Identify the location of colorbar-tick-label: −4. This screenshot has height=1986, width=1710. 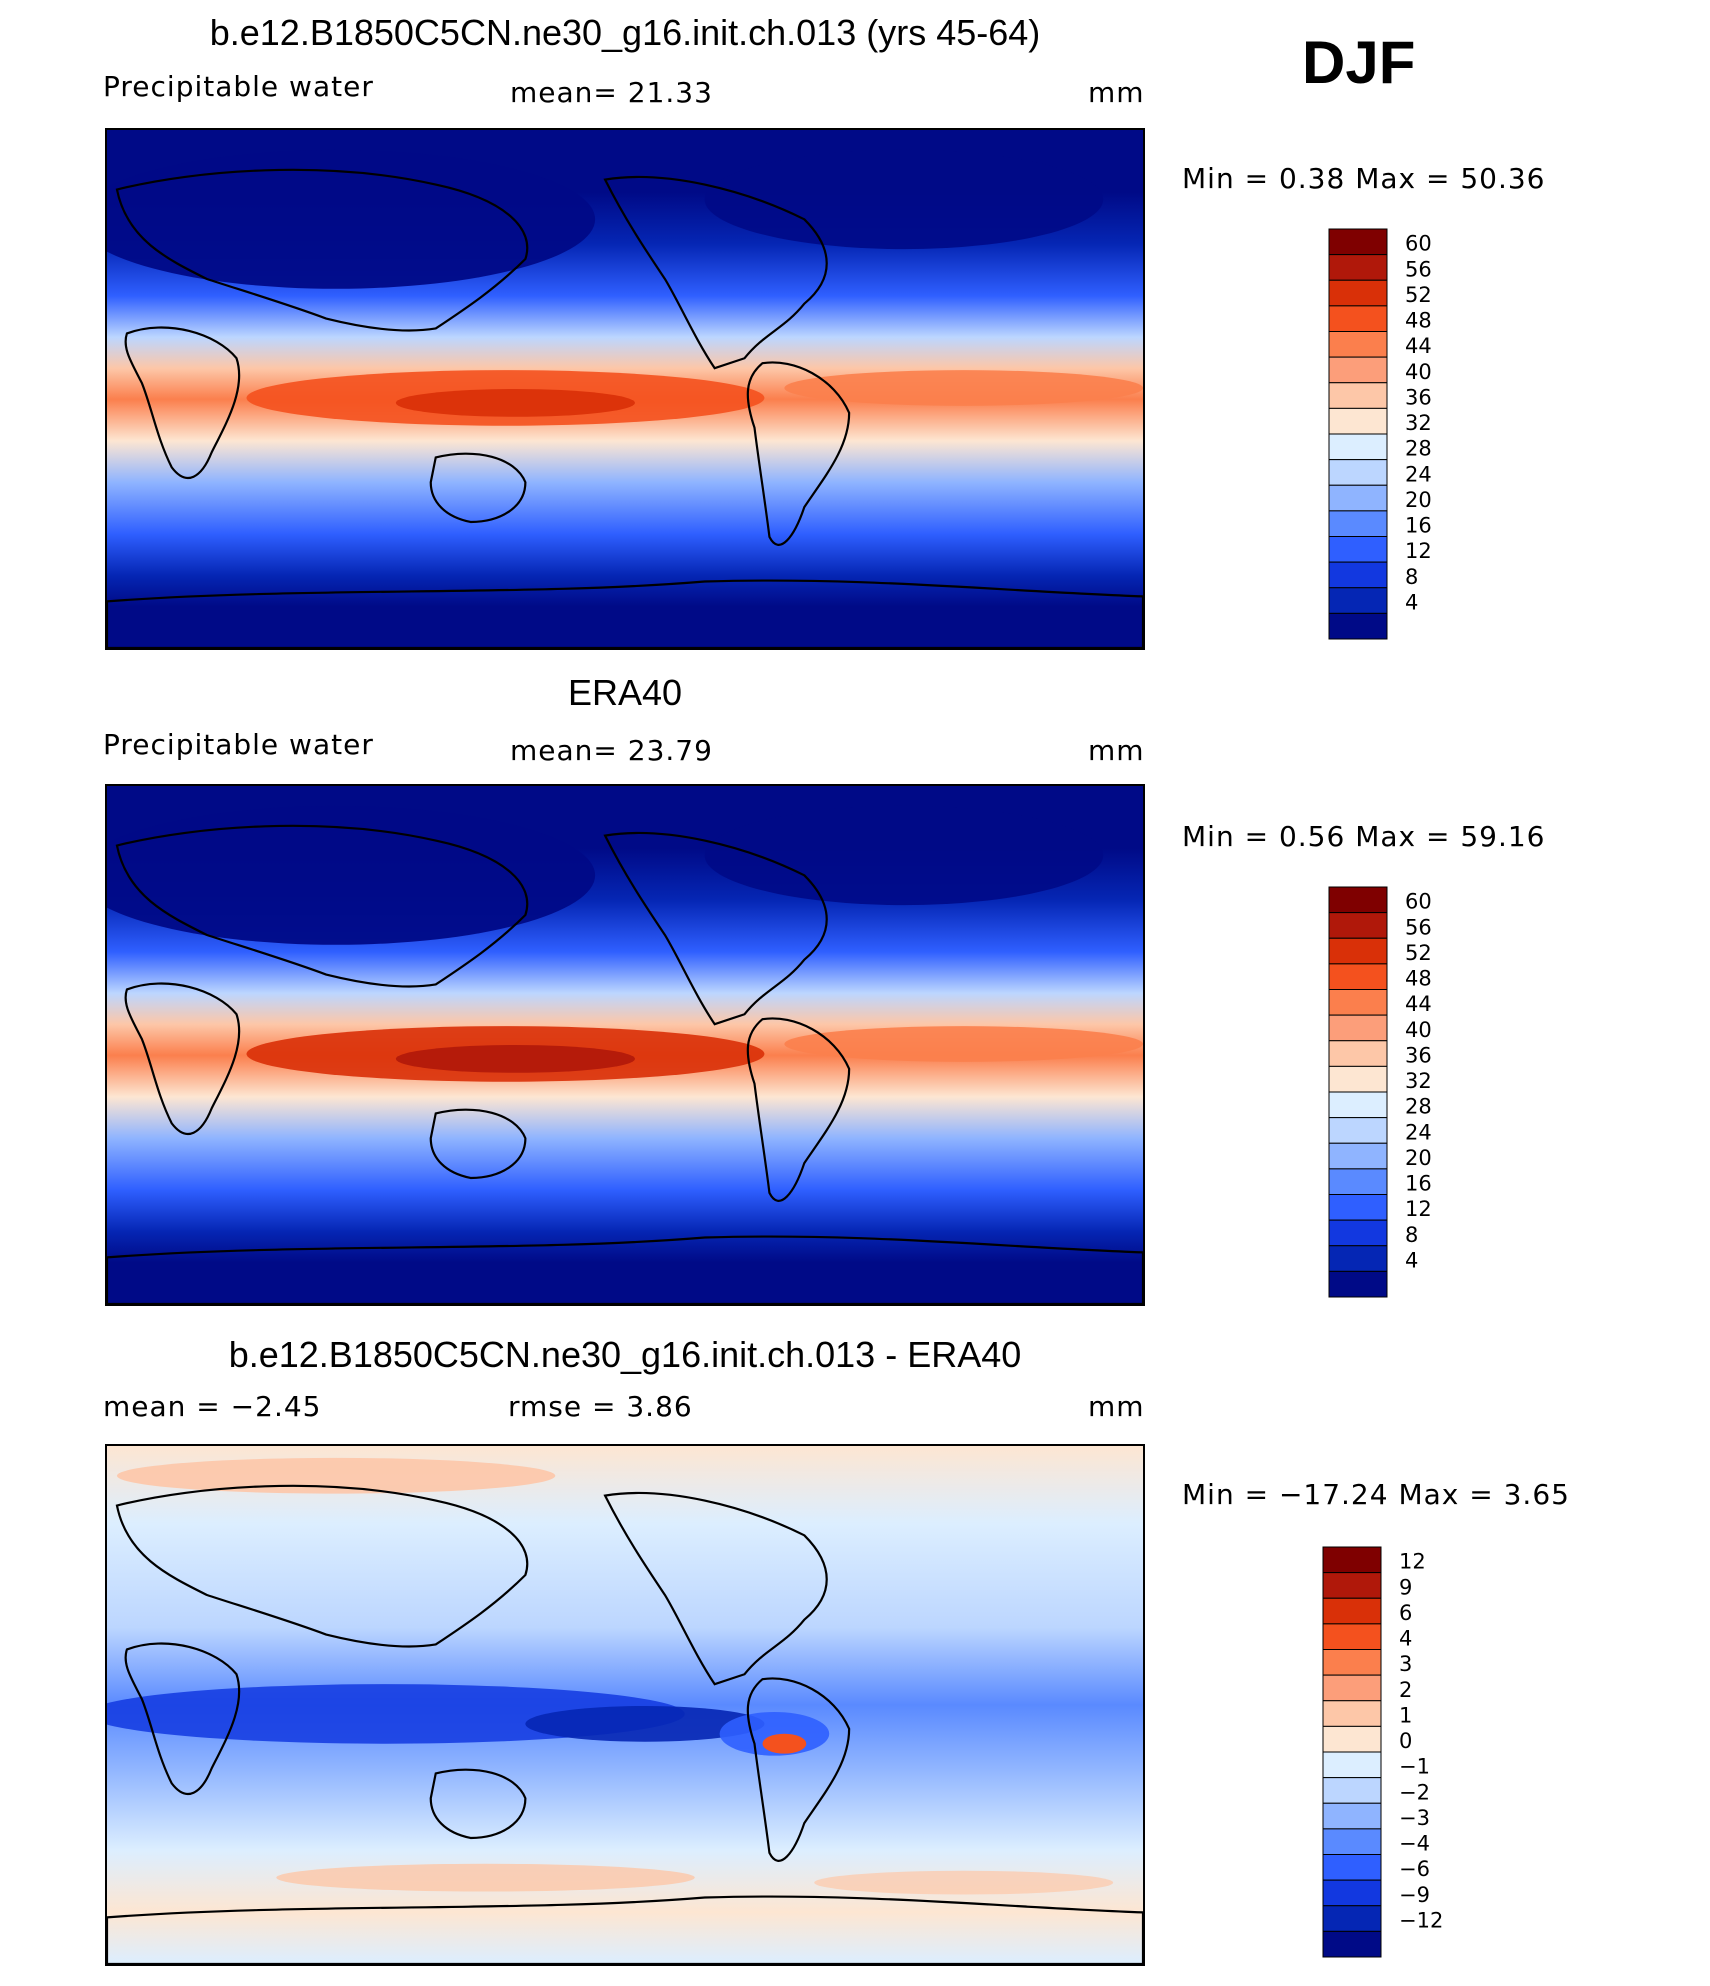
(1414, 1844).